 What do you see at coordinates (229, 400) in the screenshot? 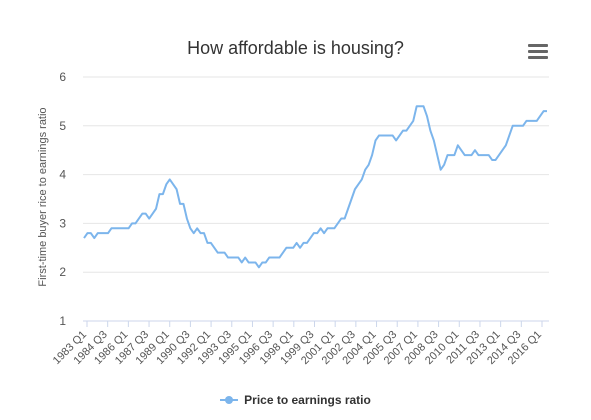
I see `legend-line-marker-icon` at bounding box center [229, 400].